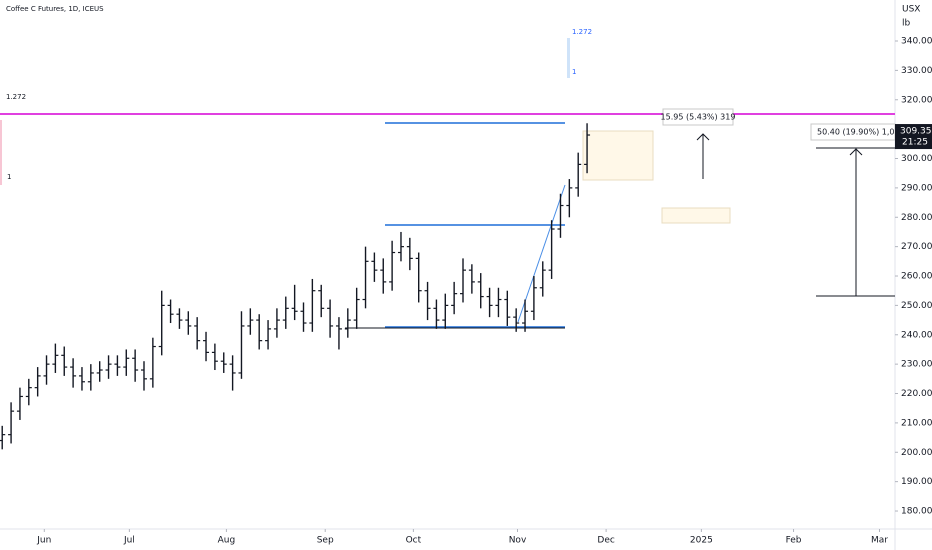  Describe the element at coordinates (916, 277) in the screenshot. I see `y-tick-label: 260.00` at that location.